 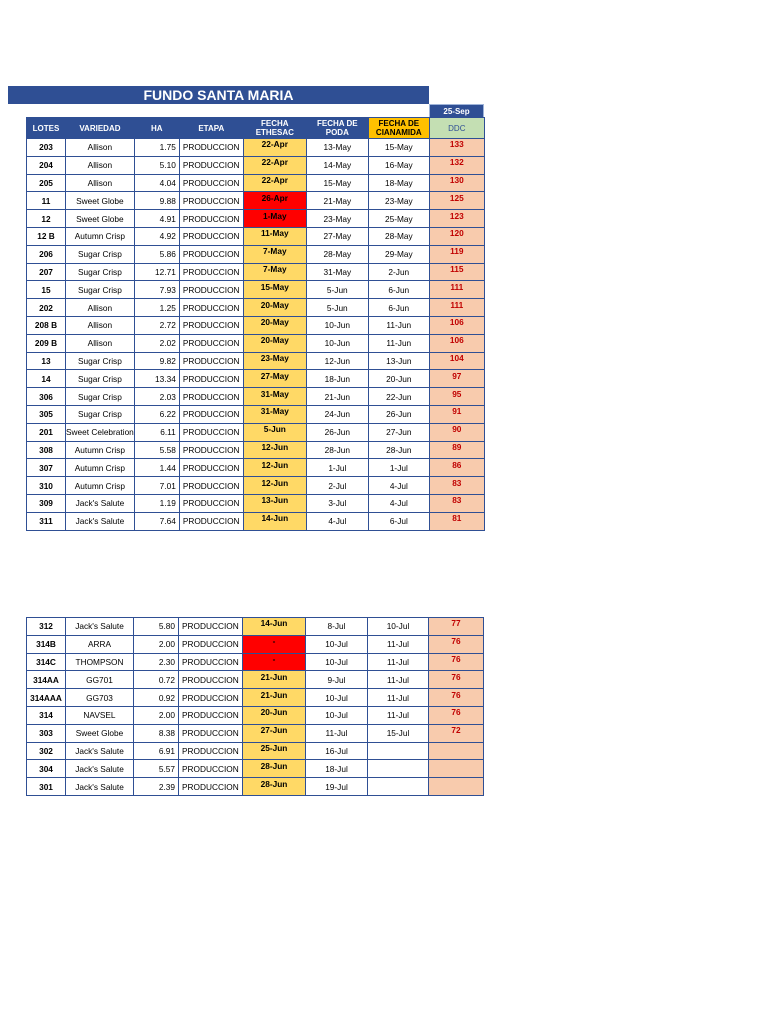 What do you see at coordinates (99, 715) in the screenshot?
I see `cell-variedad: NAVSEL` at bounding box center [99, 715].